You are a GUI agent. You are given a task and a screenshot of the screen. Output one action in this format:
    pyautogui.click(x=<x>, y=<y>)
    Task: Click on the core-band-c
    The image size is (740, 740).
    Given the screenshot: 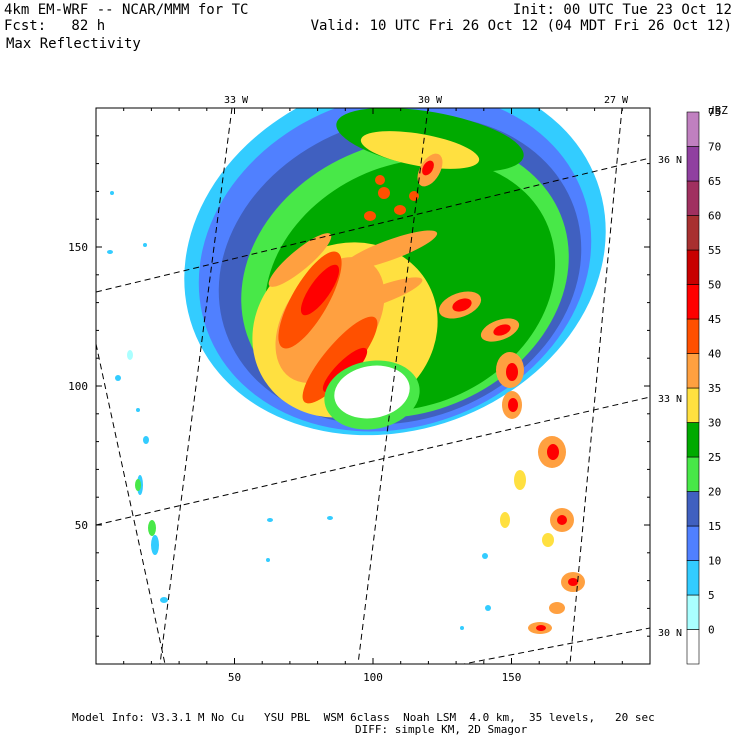 What is the action you would take?
    pyautogui.click(x=340, y=360)
    